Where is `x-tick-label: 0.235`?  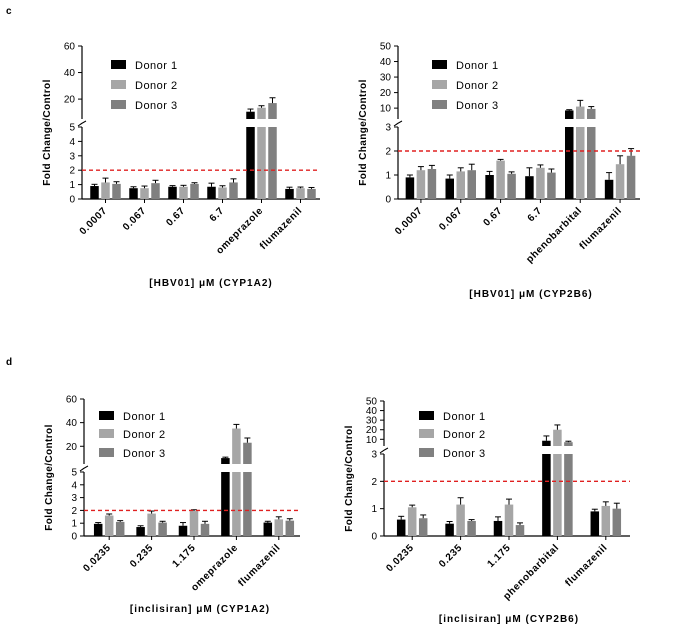 x-tick-label: 0.235 is located at coordinates (142, 556).